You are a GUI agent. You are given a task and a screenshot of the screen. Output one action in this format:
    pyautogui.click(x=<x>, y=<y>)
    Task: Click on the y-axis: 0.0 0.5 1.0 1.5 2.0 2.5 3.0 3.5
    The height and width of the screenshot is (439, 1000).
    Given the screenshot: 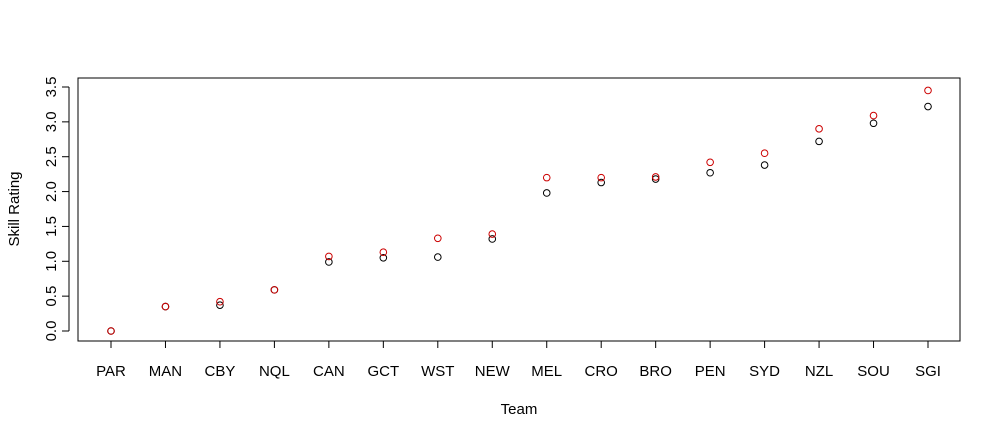 What is the action you would take?
    pyautogui.click(x=56, y=209)
    